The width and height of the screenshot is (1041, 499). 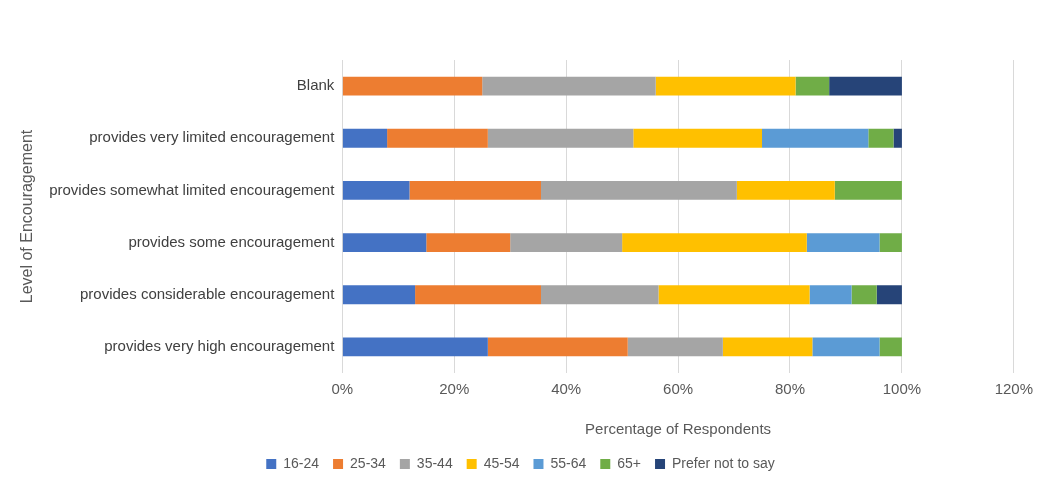 I want to click on legend-label: Prefer not to say, so click(x=723, y=462).